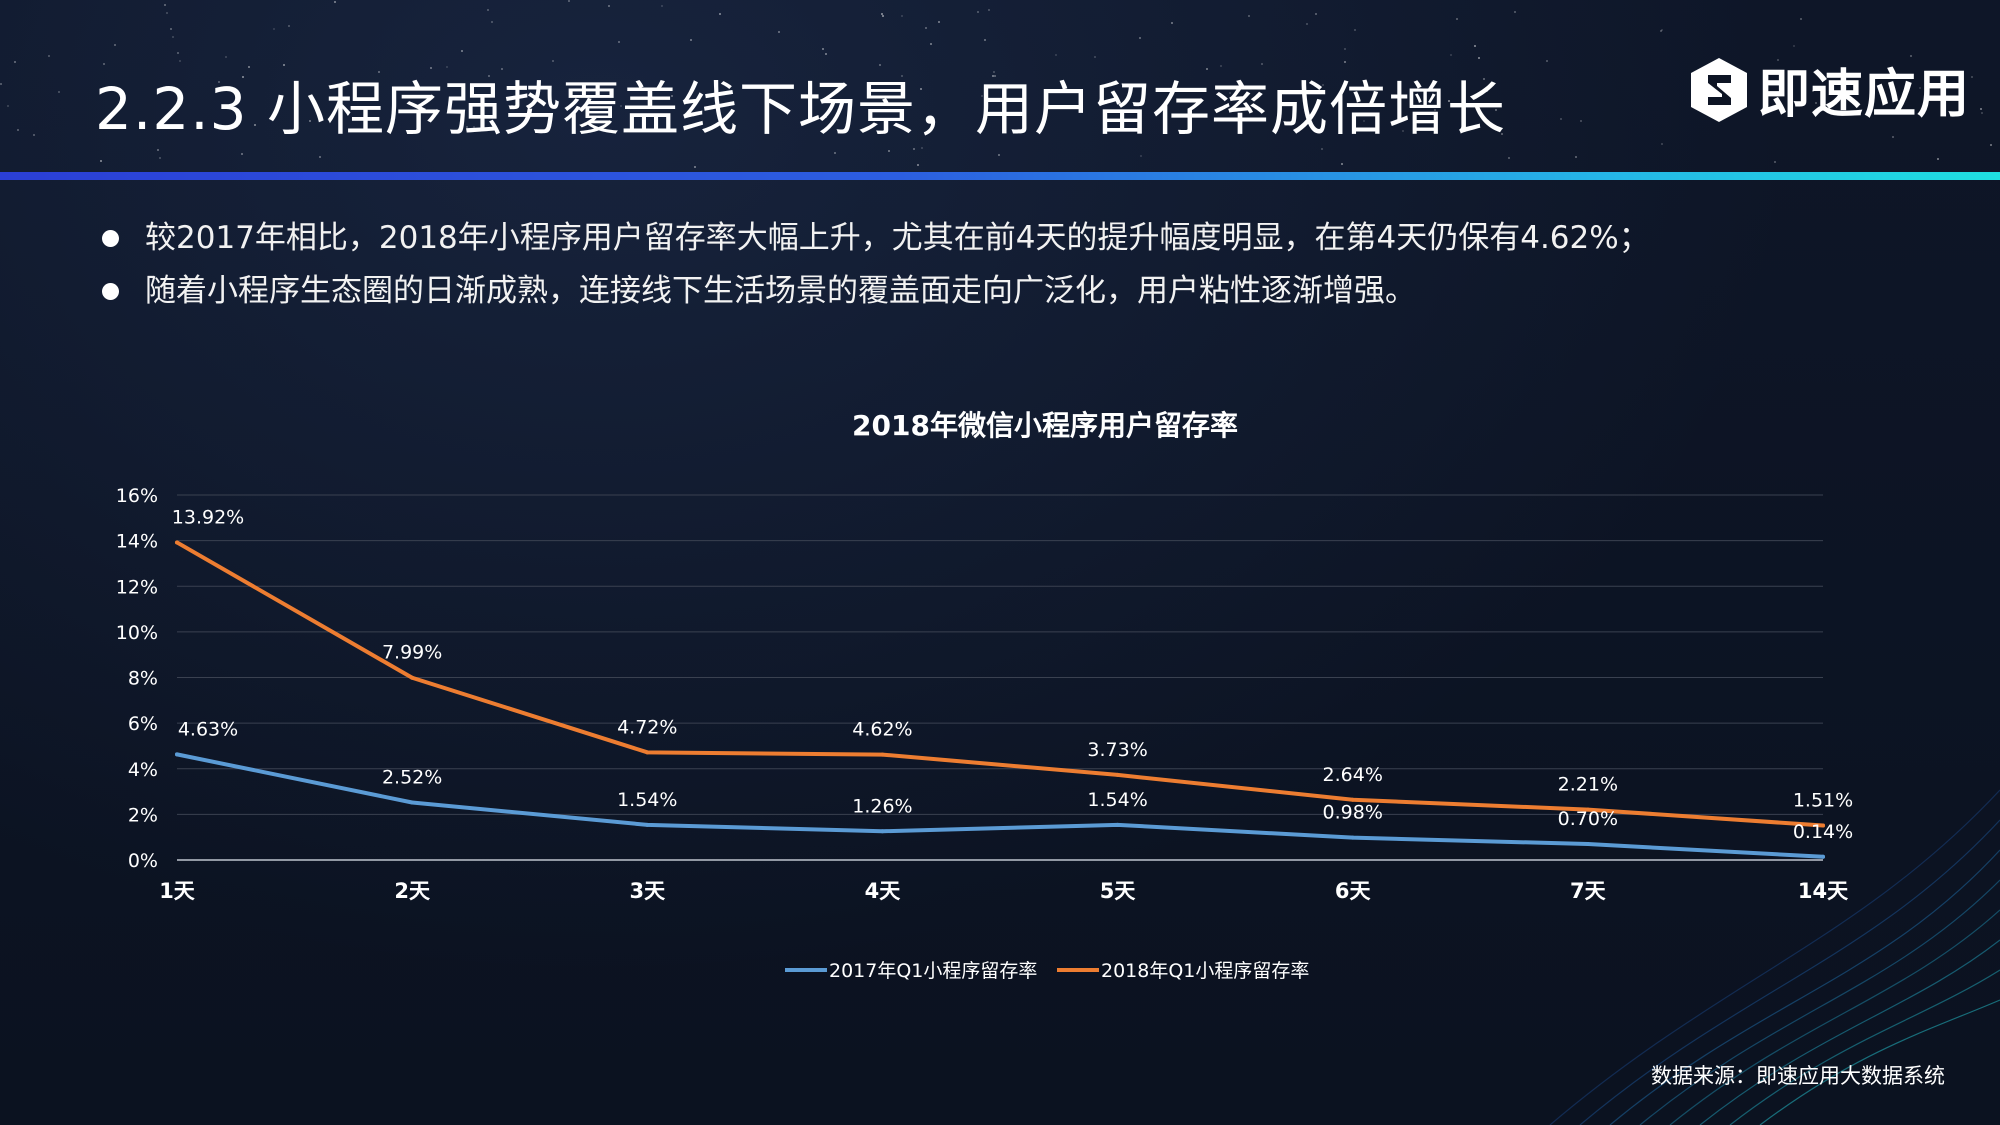 The image size is (2000, 1125). Describe the element at coordinates (110, 238) in the screenshot. I see `bullet-dot-icon` at that location.